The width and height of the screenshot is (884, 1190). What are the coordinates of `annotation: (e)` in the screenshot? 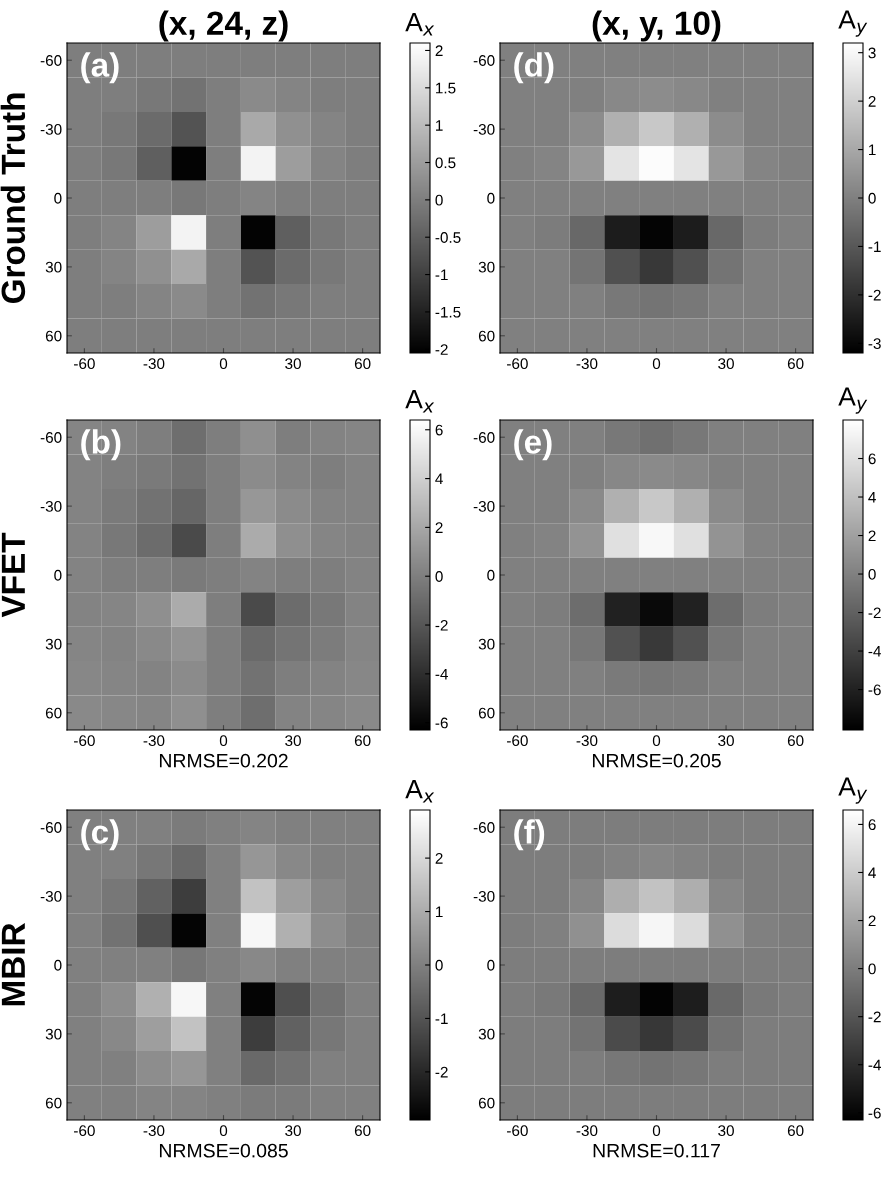 It's located at (533, 445).